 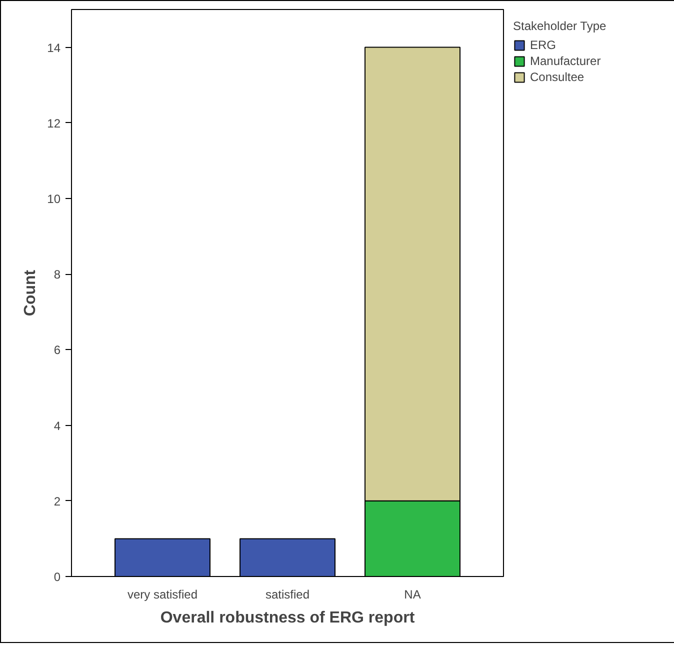 What do you see at coordinates (54, 199) in the screenshot?
I see `y-tick-label: 10` at bounding box center [54, 199].